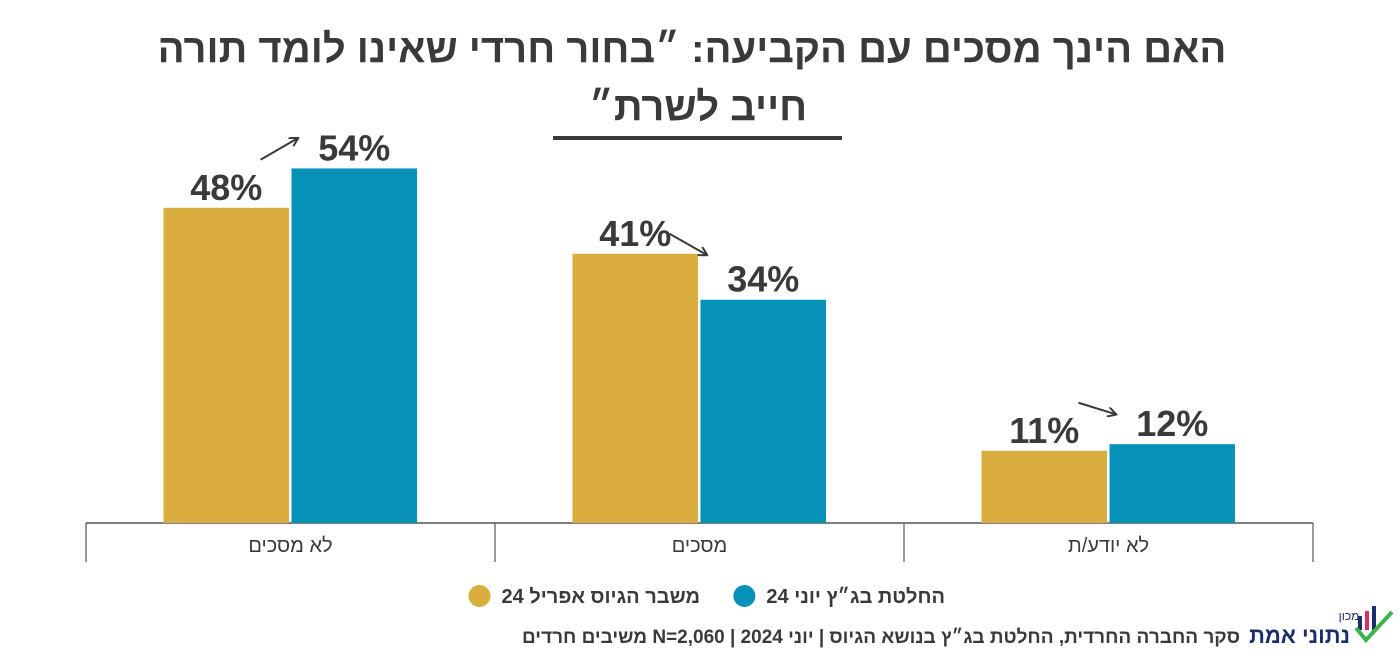  I want to click on logo-icon, so click(1374, 625).